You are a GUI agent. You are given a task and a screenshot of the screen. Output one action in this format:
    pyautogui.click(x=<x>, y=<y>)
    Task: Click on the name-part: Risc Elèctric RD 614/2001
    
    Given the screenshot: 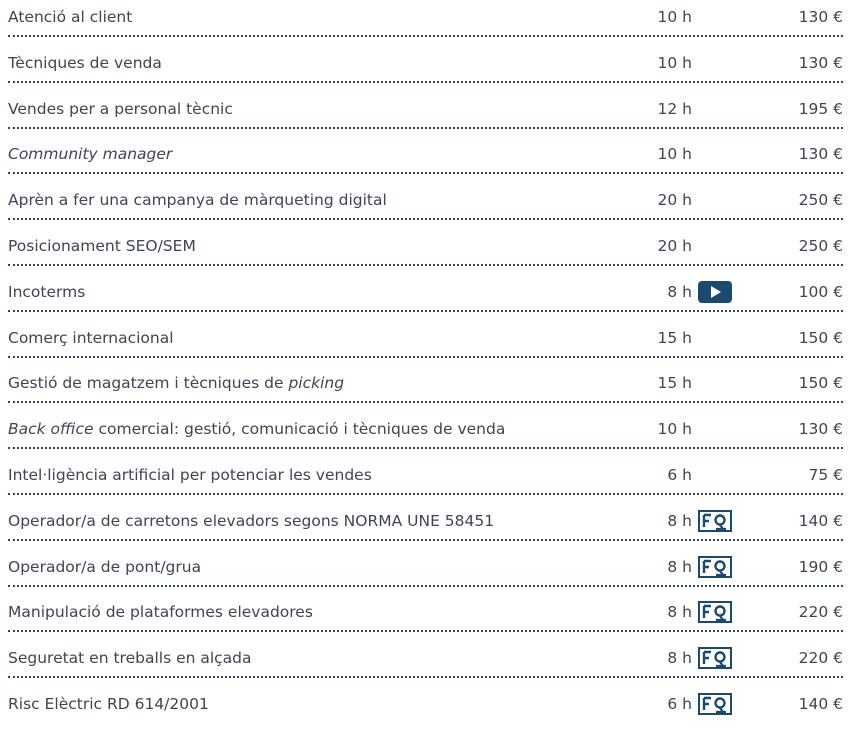 What is the action you would take?
    pyautogui.click(x=108, y=704)
    